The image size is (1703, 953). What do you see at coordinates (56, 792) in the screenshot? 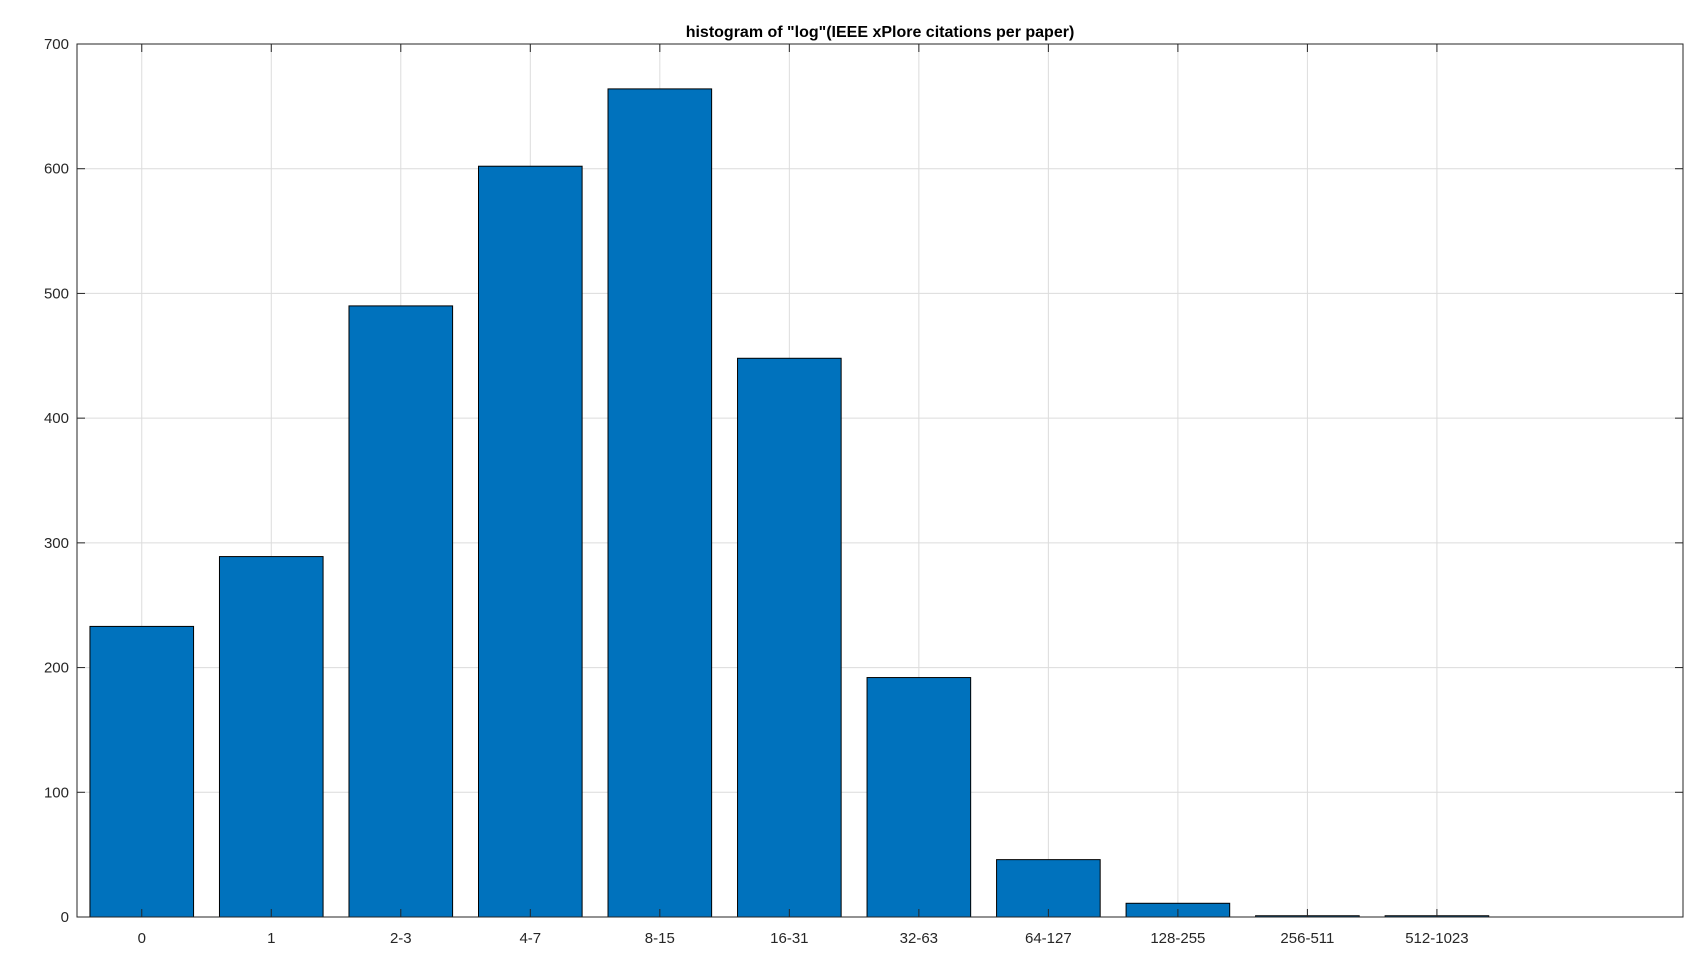
I see `y-tick-label: 100` at bounding box center [56, 792].